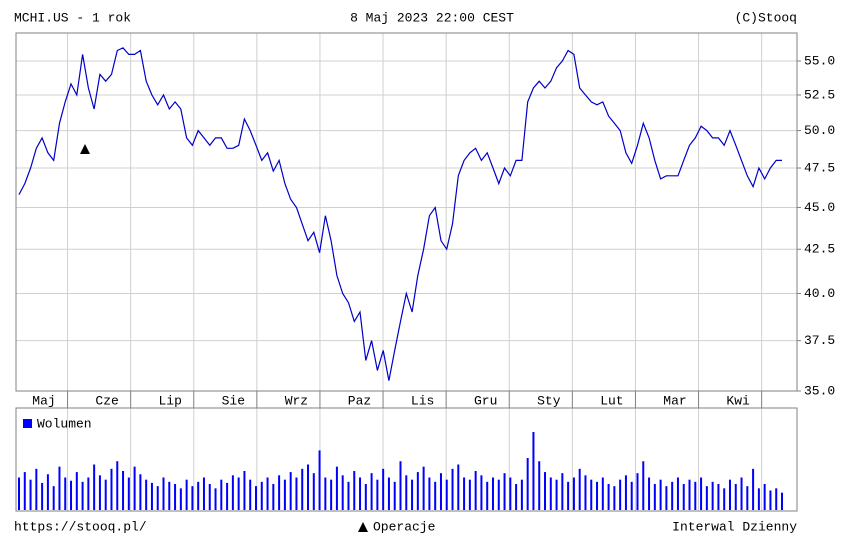  Describe the element at coordinates (819, 249) in the screenshot. I see `y-tick-label: 42.5` at that location.